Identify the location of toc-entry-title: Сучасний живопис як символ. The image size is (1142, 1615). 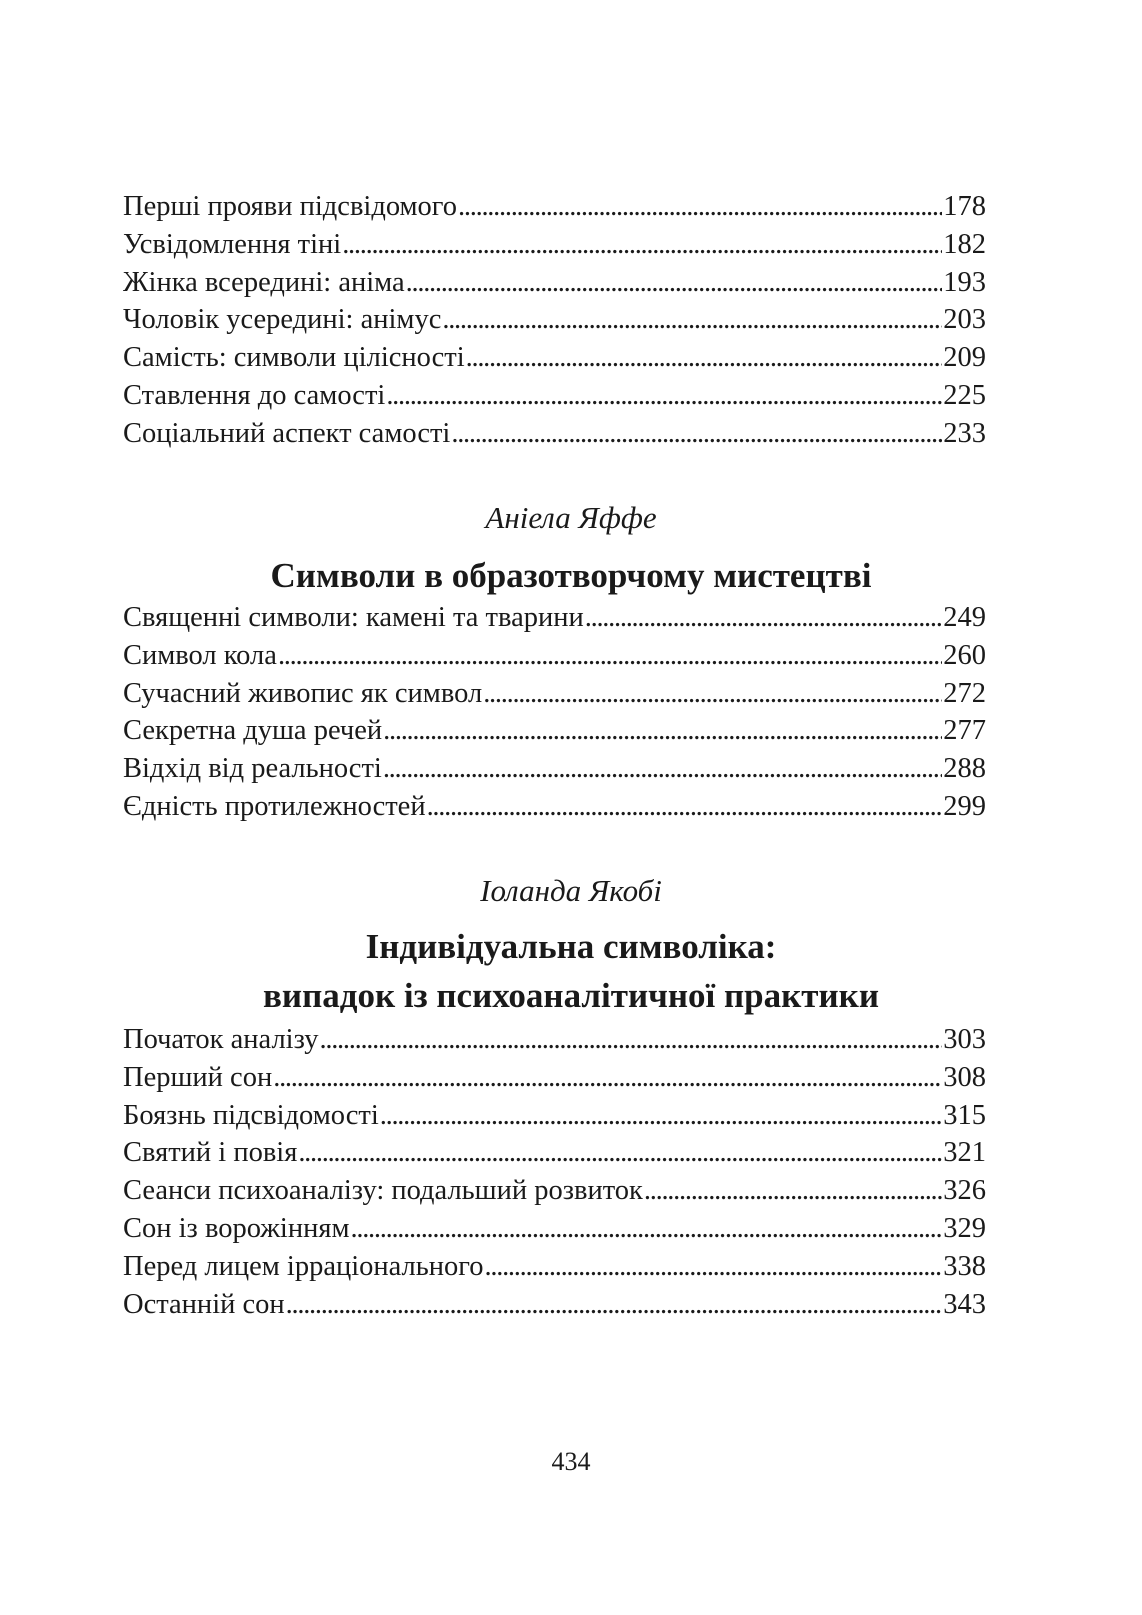
(303, 693).